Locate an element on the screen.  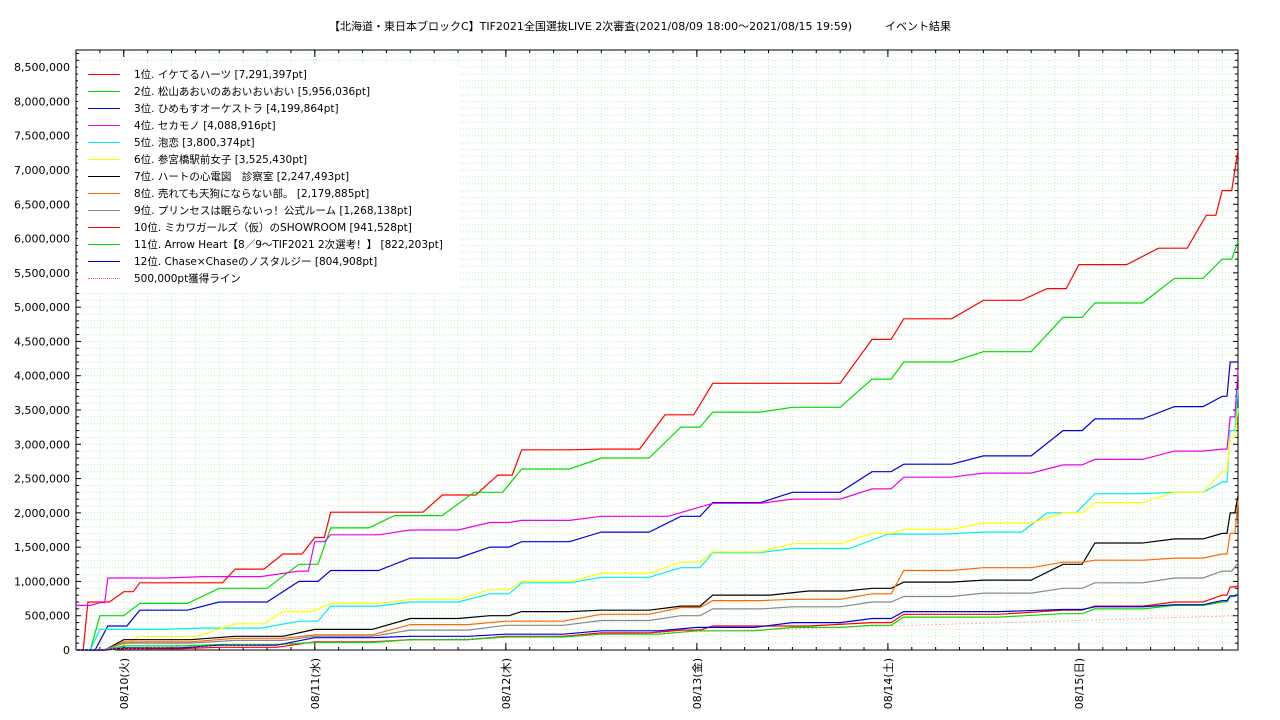
legend-label: 1位. イケてるハーツ [7,291,397pt] is located at coordinates (220, 75).